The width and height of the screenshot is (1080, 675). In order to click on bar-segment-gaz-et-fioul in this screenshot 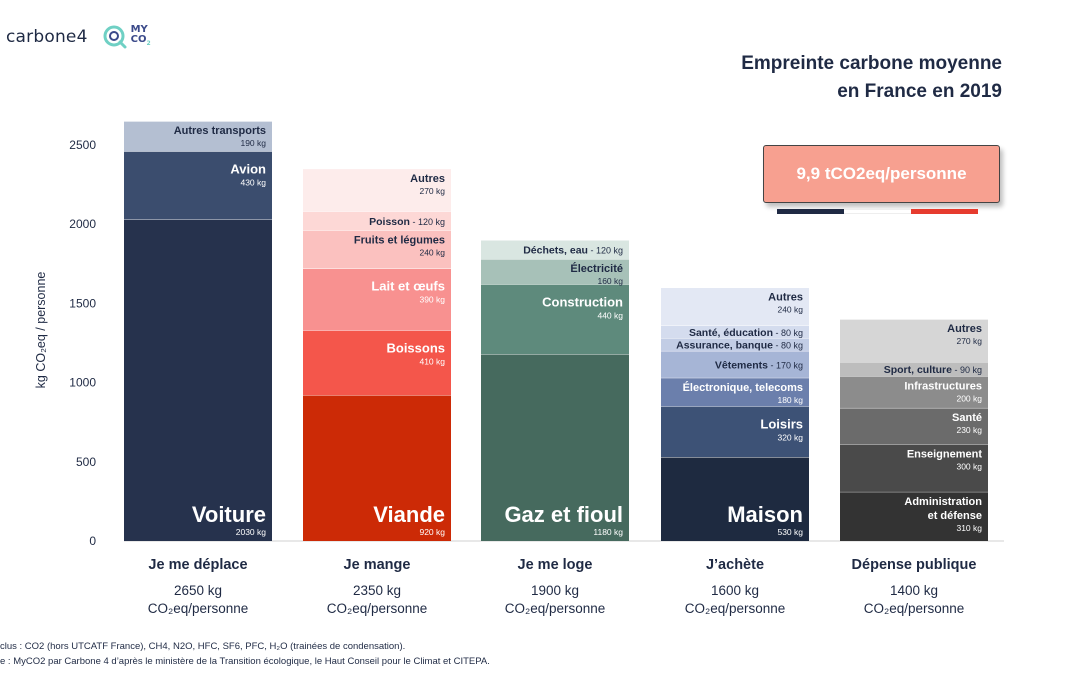, I will do `click(555, 447)`.